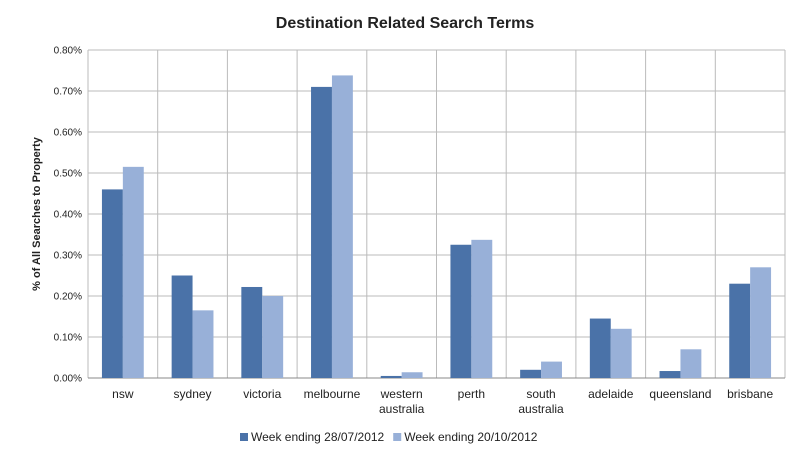 This screenshot has width=800, height=460. Describe the element at coordinates (68, 174) in the screenshot. I see `y-tick-label: 0.50%` at that location.